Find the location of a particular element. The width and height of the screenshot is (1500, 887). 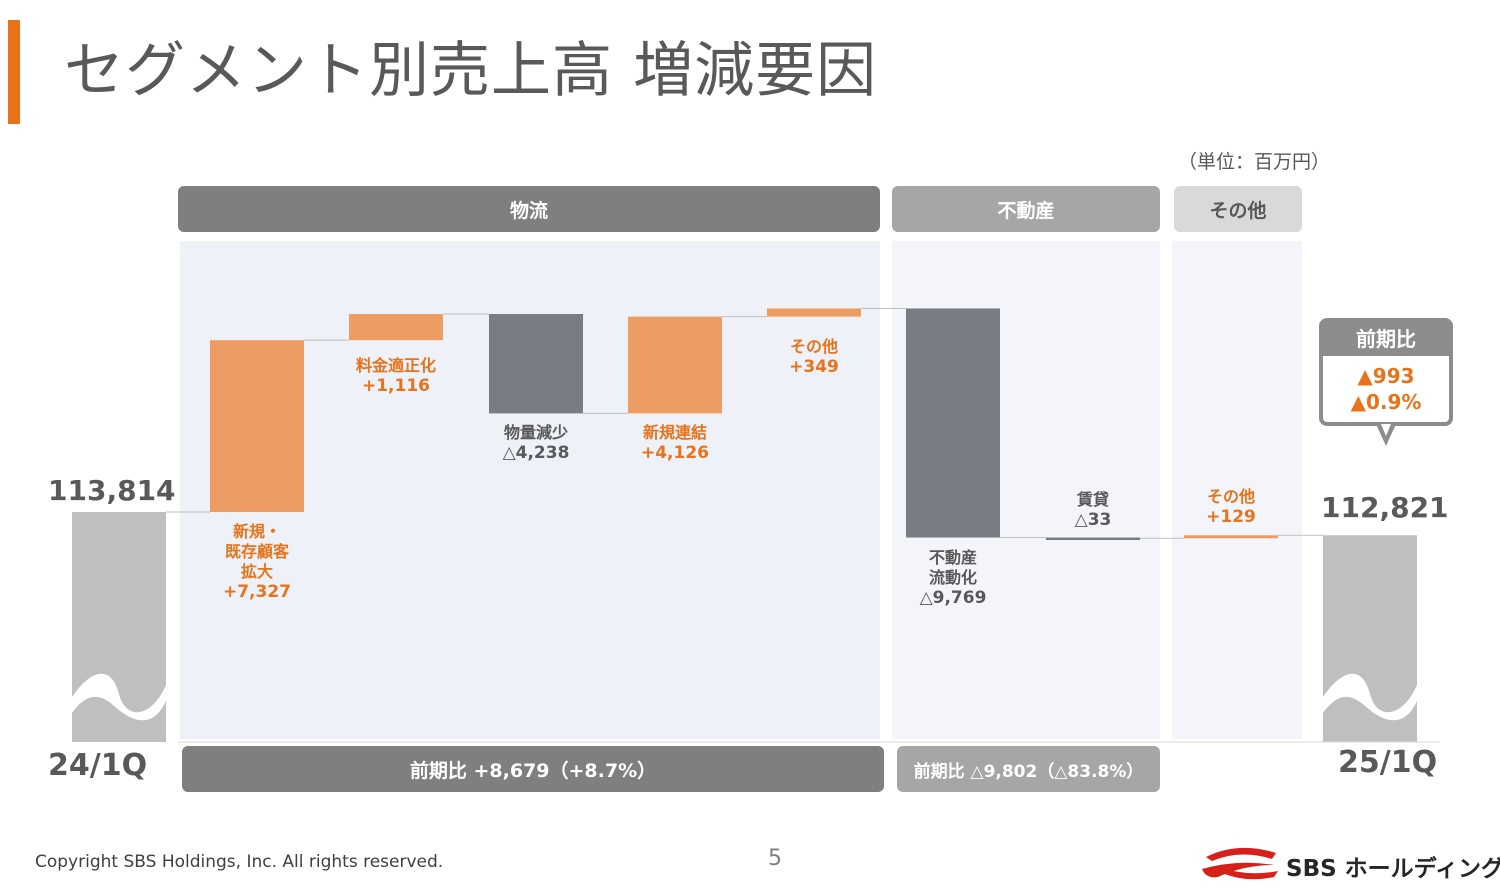

step-label-5: その他 +349 is located at coordinates (814, 357).